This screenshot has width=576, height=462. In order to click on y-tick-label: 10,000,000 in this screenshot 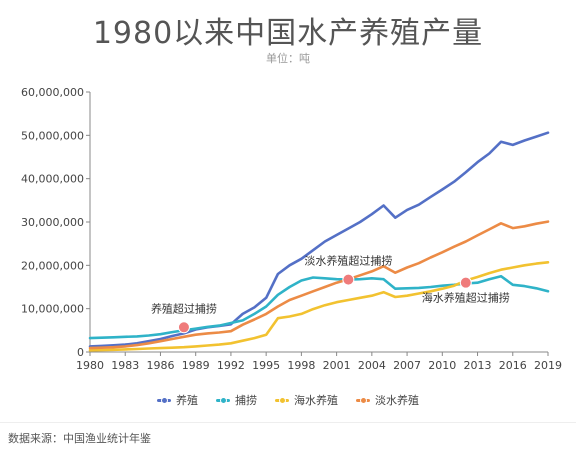, I will do `click(52, 309)`.